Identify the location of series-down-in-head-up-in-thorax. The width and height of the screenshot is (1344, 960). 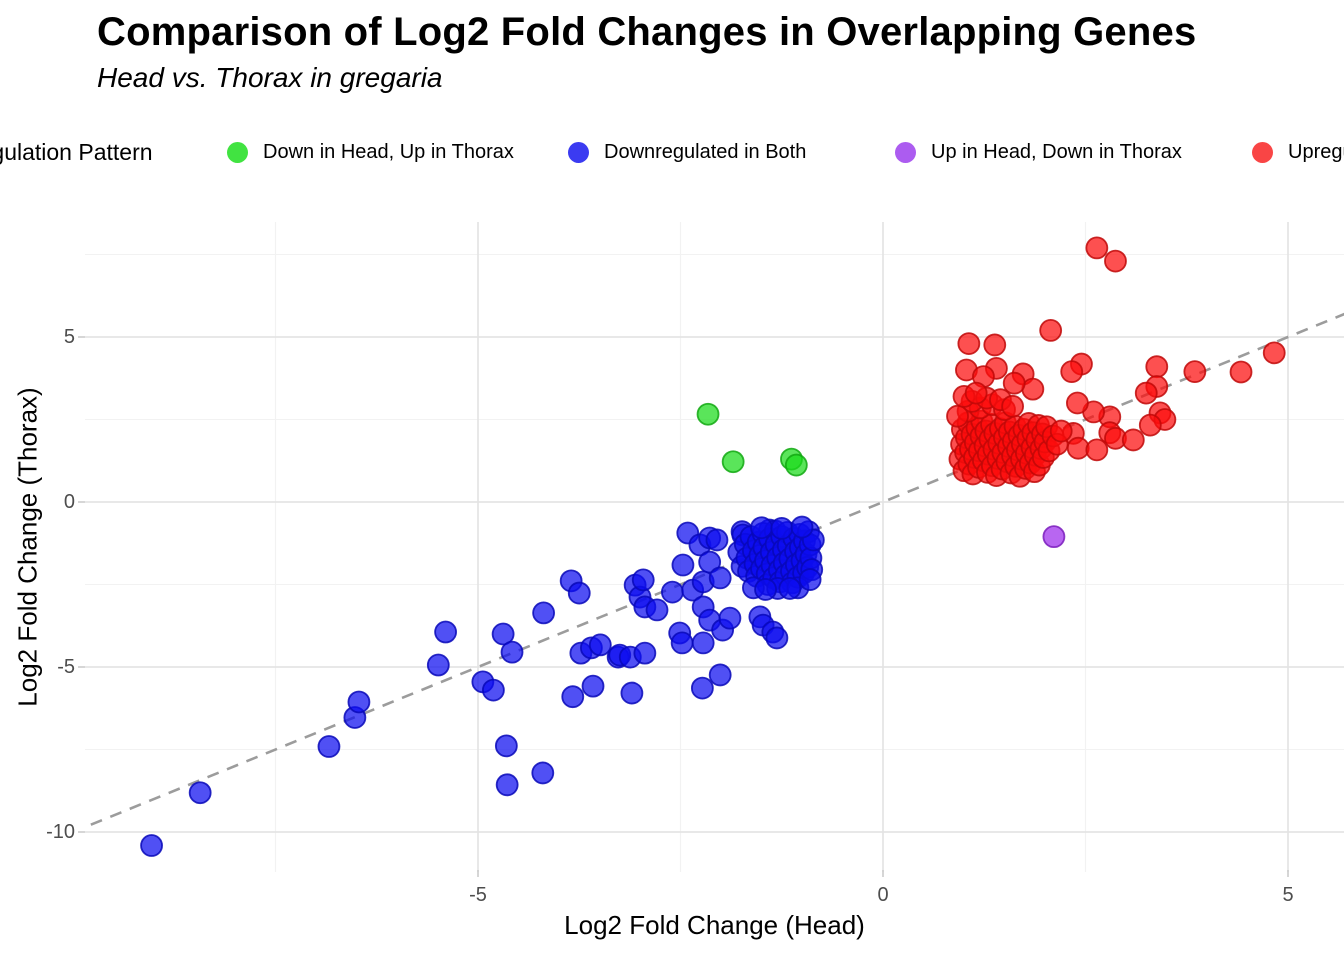
(752, 439).